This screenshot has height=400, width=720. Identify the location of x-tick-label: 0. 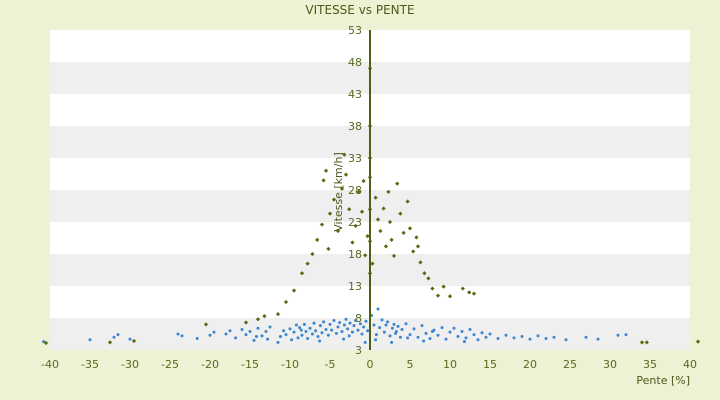
(370, 364).